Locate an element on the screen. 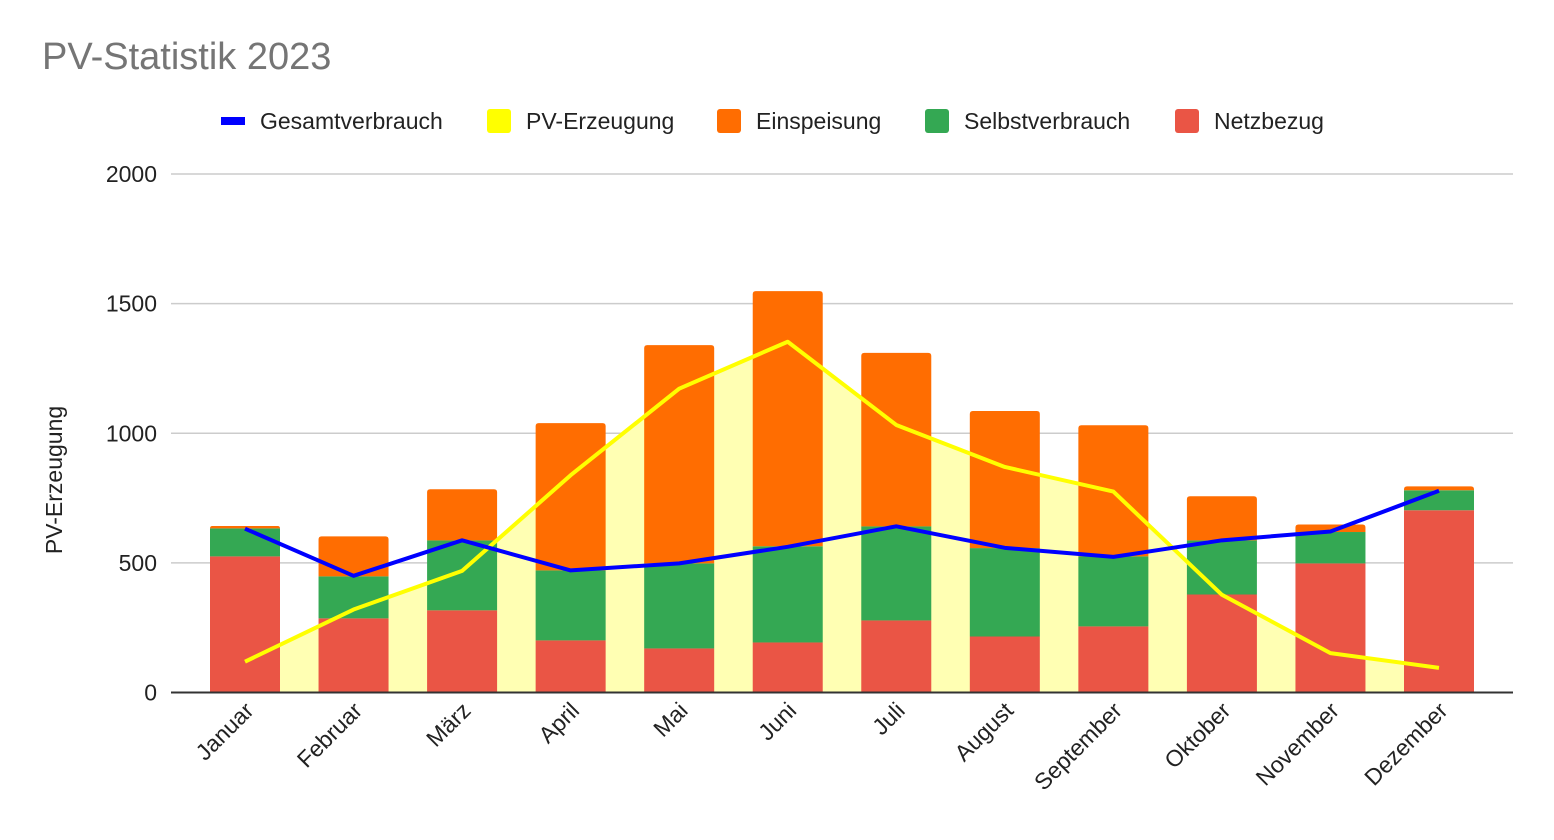  bar-stack-november is located at coordinates (1330, 608).